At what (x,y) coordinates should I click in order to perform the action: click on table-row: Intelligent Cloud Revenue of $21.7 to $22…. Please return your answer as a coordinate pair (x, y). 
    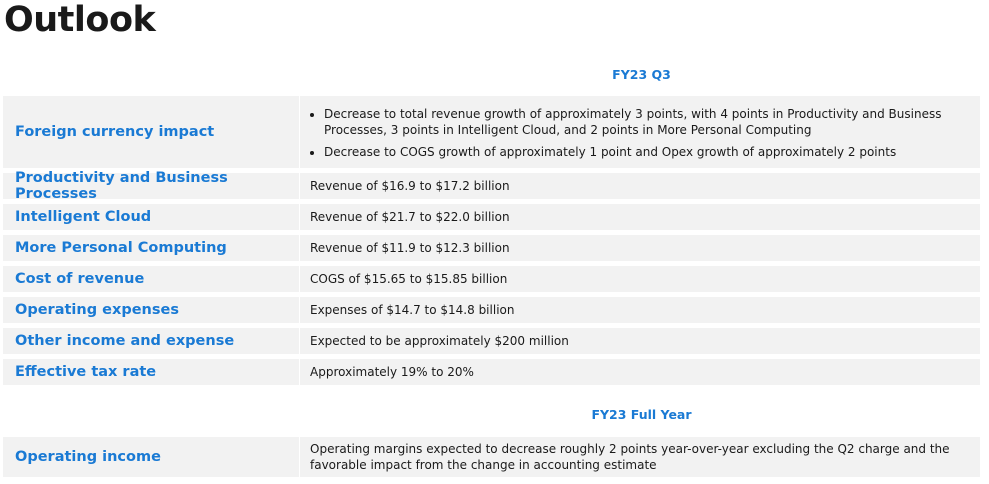
    Looking at the image, I should click on (491, 217).